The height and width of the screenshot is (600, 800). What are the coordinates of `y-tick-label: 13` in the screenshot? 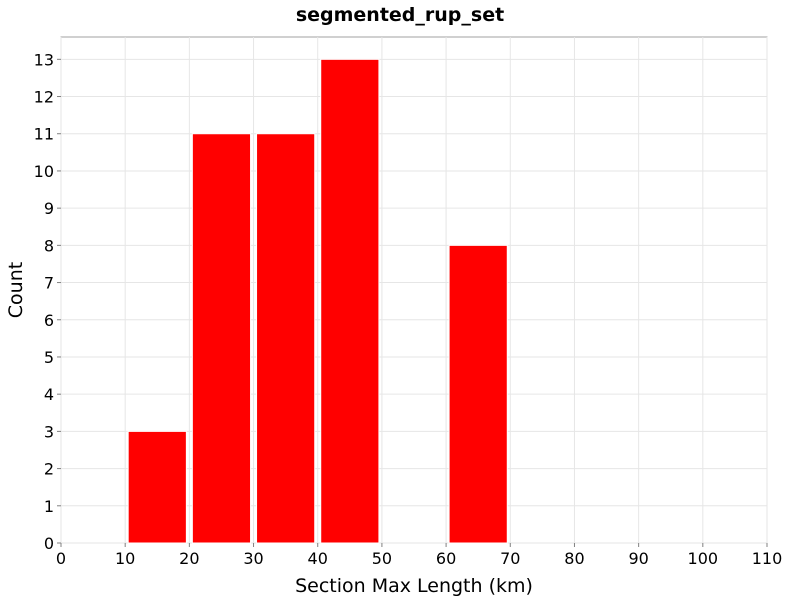 It's located at (44, 59).